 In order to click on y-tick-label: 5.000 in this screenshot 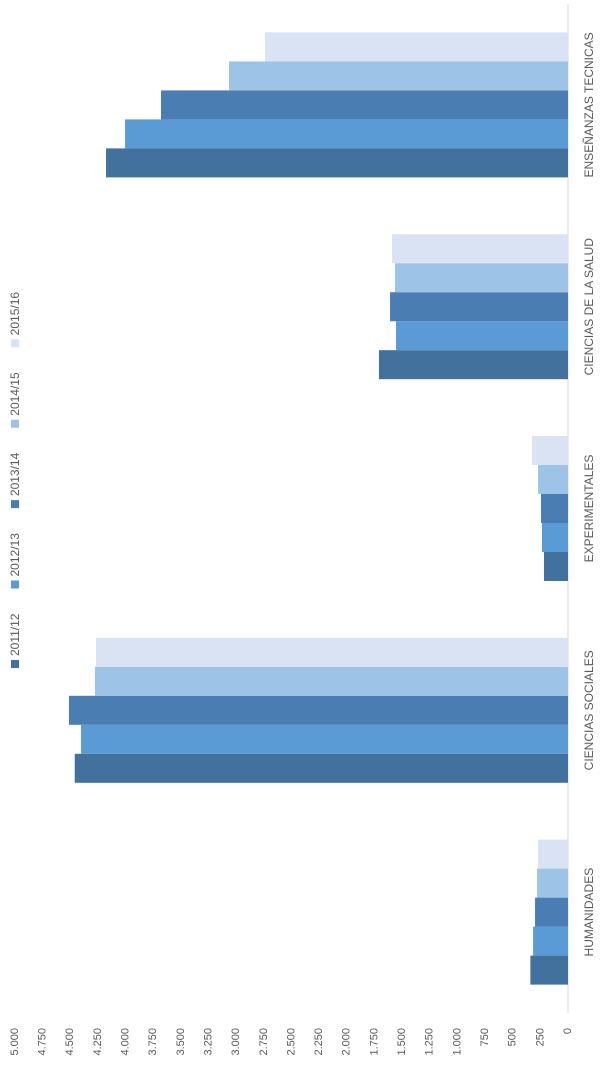, I will do `click(15, 1042)`.